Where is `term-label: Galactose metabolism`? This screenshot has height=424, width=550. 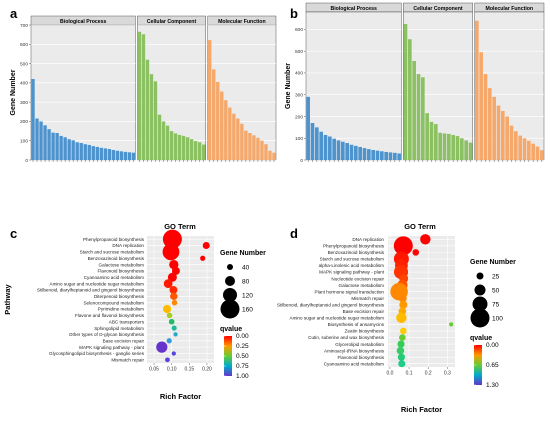
term-label: Galactose metabolism is located at coordinates (122, 264).